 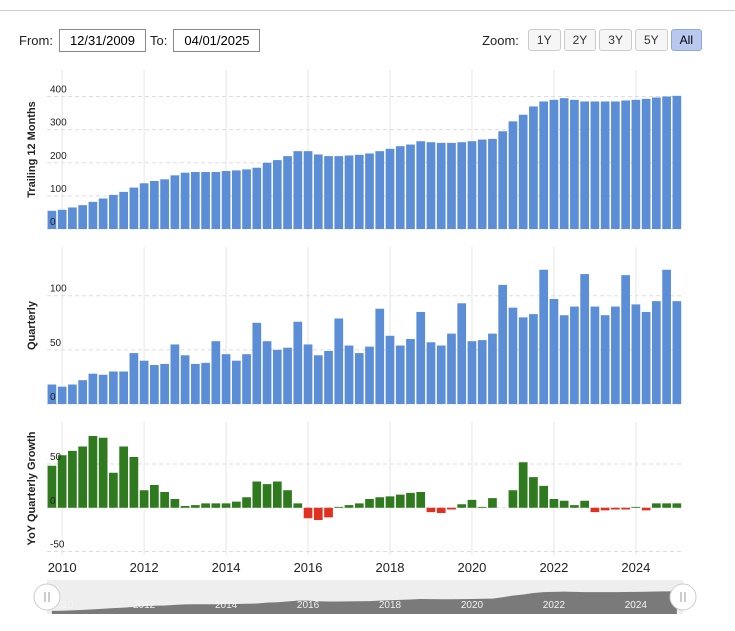 I want to click on y-tick-label: 0, so click(x=53, y=222).